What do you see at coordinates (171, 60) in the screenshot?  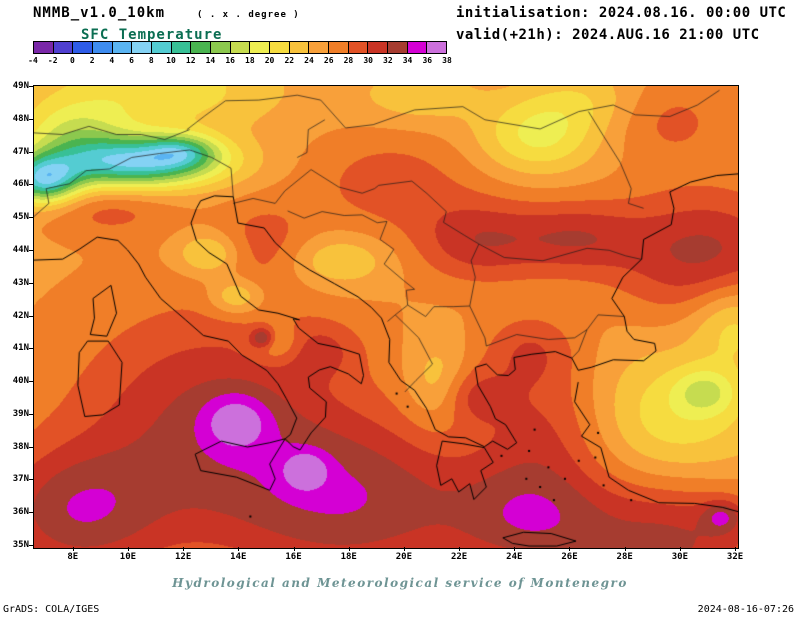 I see `colorbar-tick-label: 10` at bounding box center [171, 60].